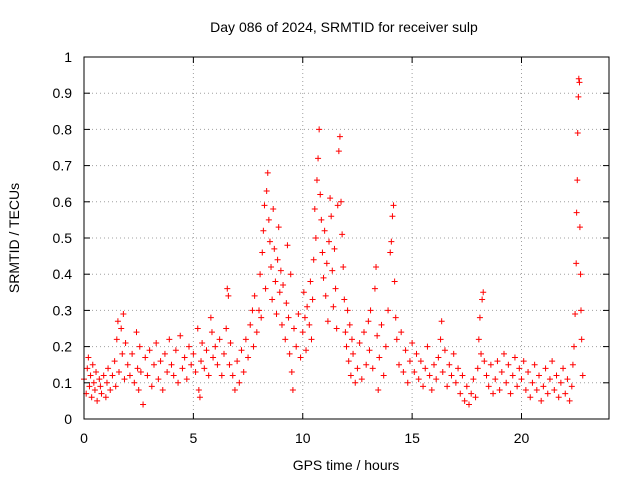 The height and width of the screenshot is (480, 640). What do you see at coordinates (68, 57) in the screenshot?
I see `y-tick-label: 1` at bounding box center [68, 57].